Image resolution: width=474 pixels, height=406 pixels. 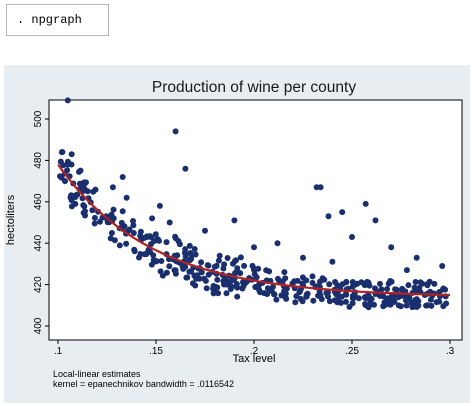 What do you see at coordinates (156, 351) in the screenshot?
I see `x-tick-label: .15` at bounding box center [156, 351].